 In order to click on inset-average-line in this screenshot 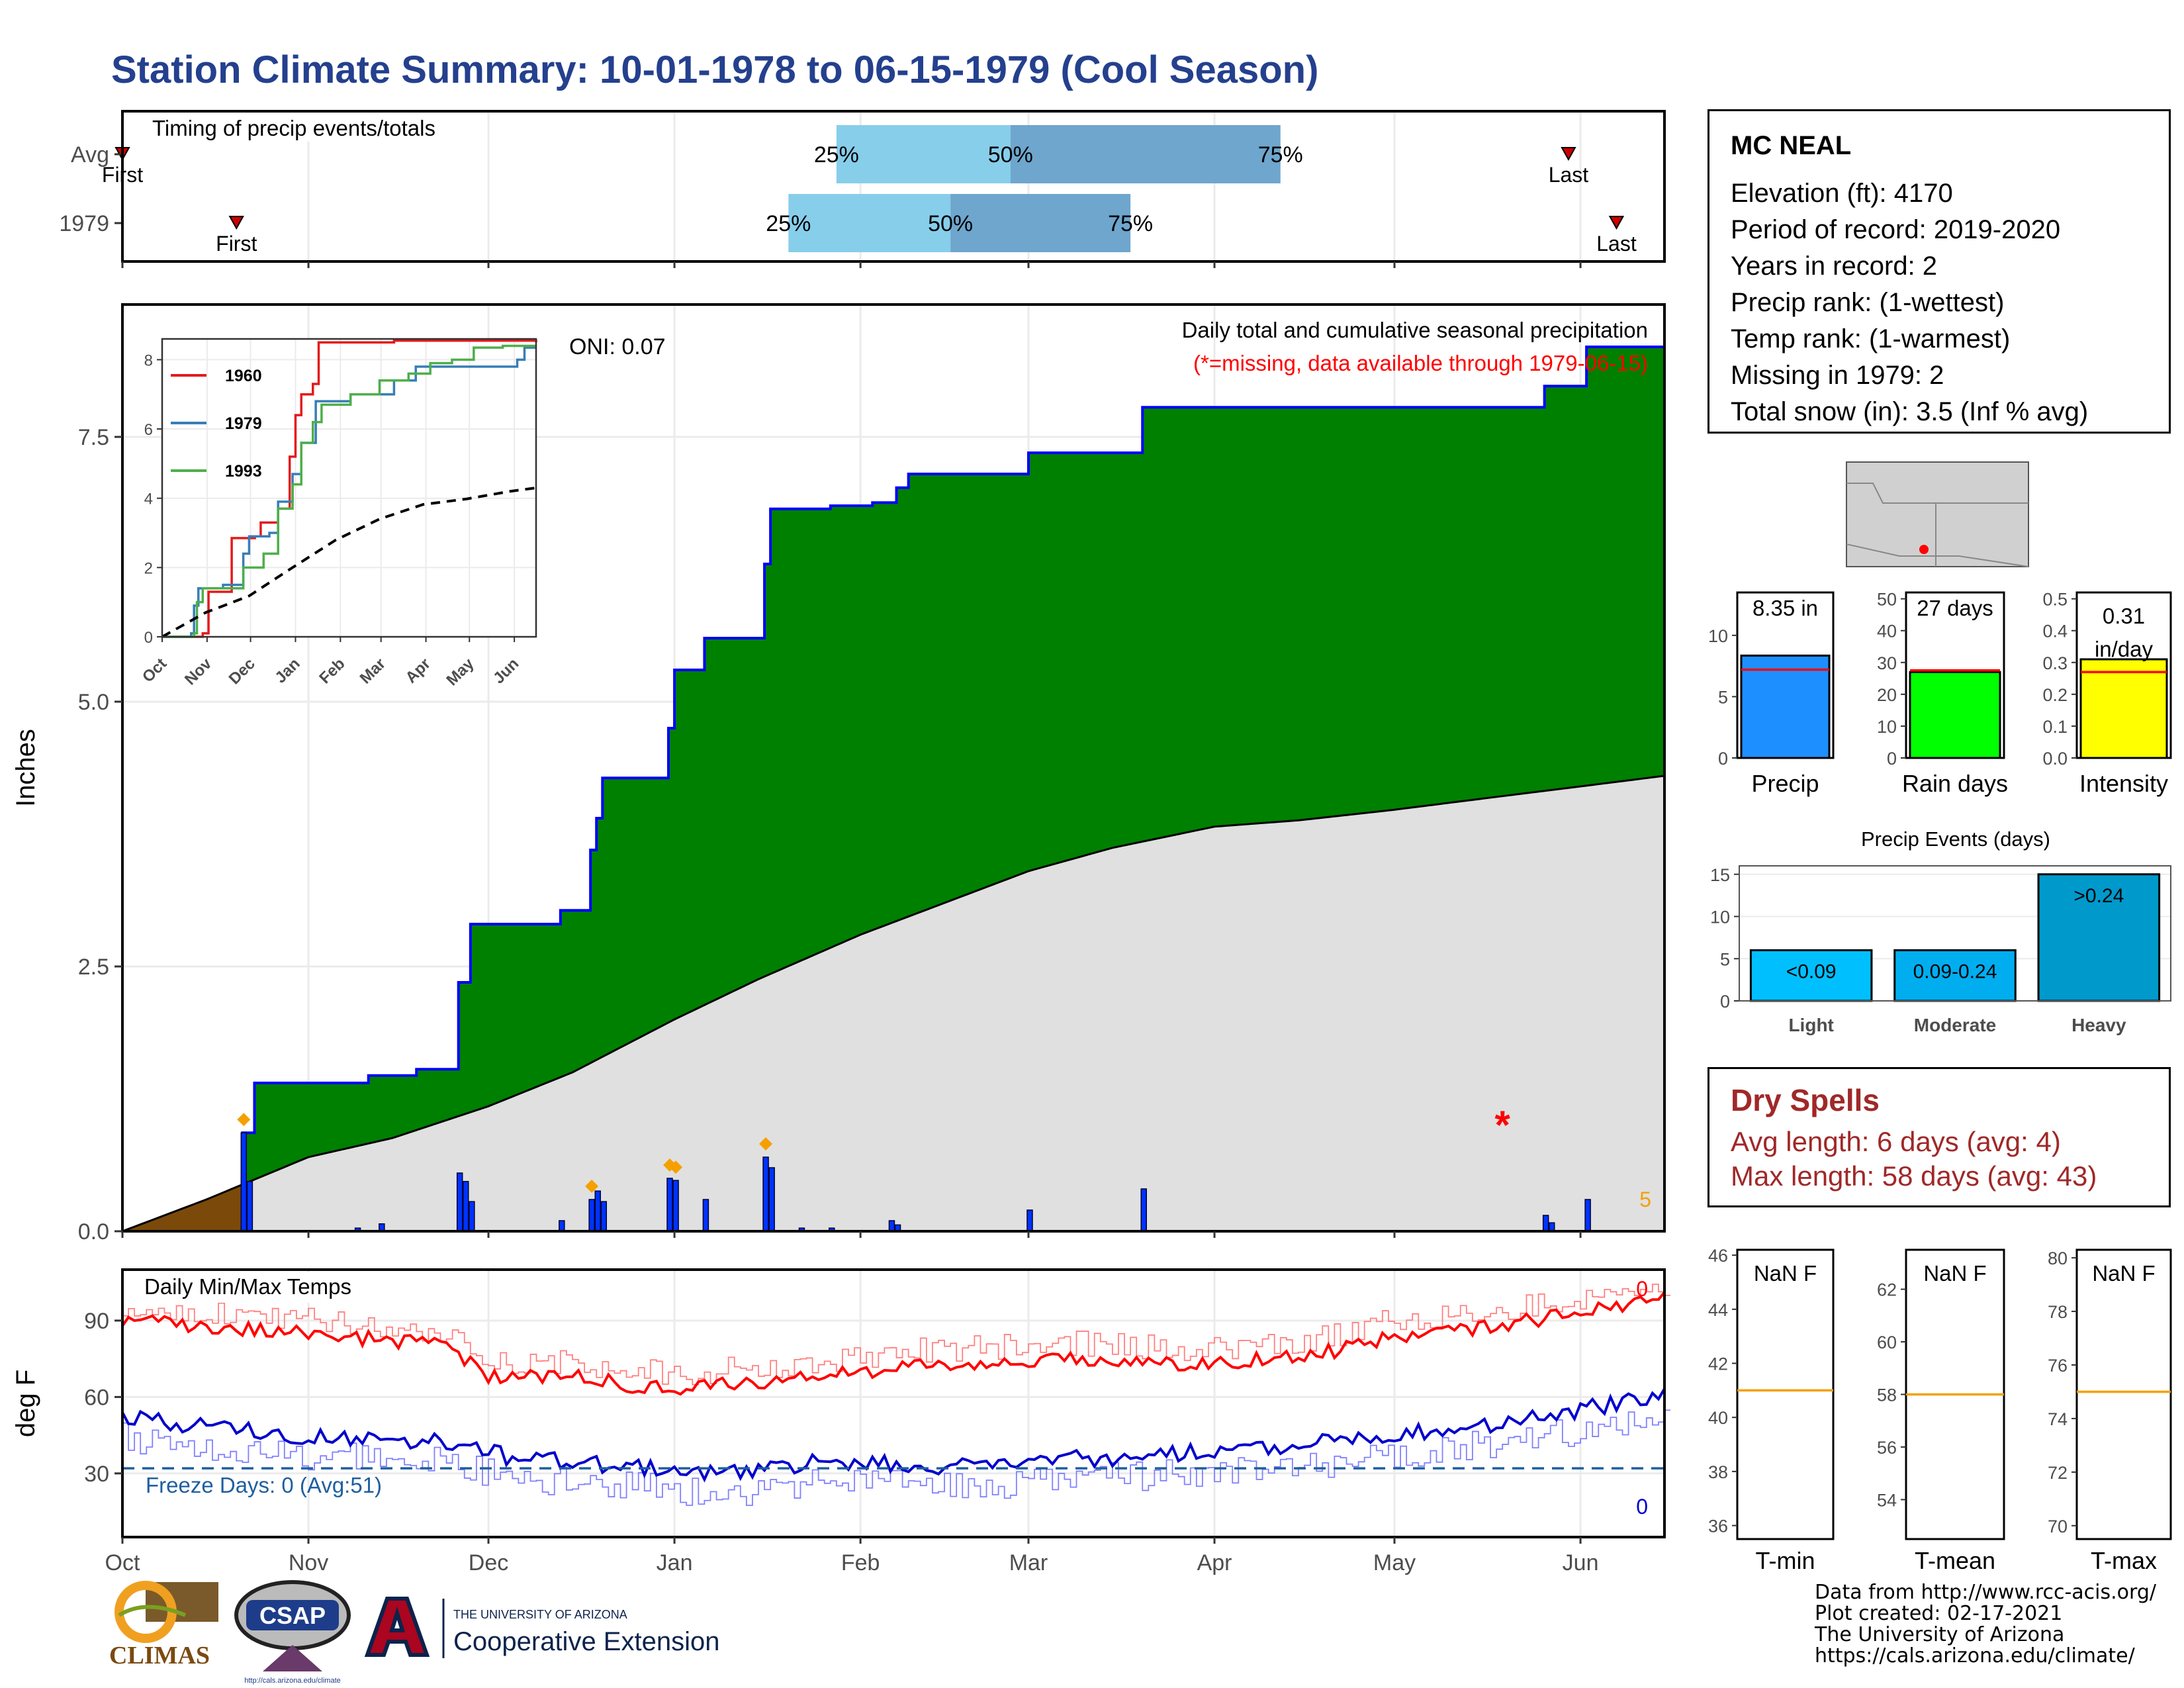, I will do `click(349, 562)`.